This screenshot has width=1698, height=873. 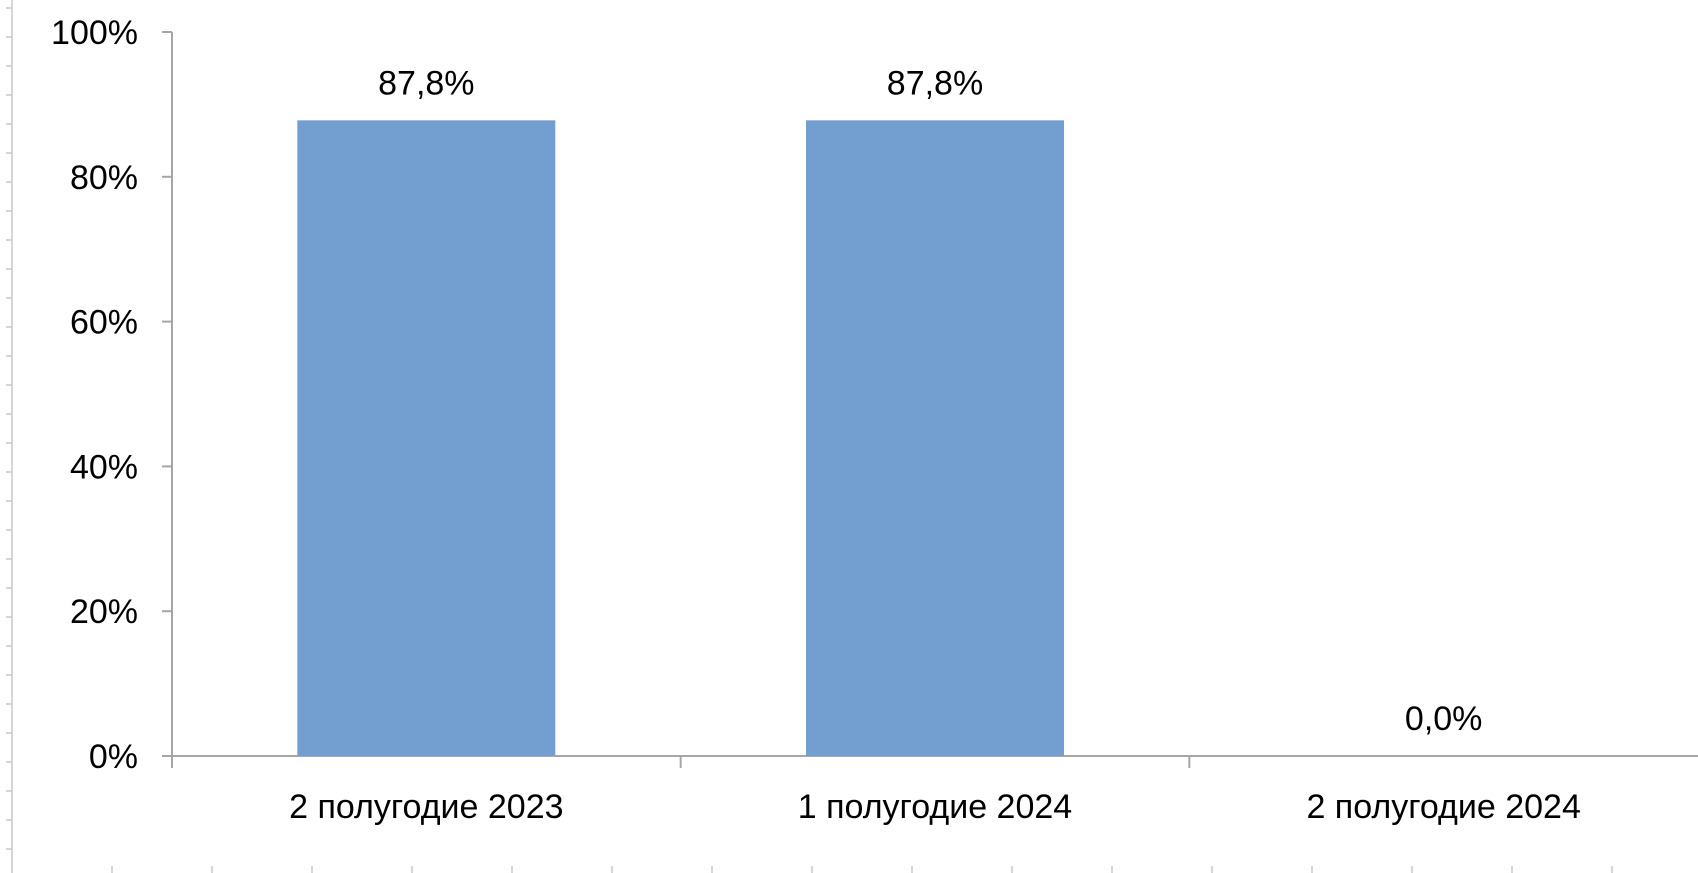 I want to click on x-tick-label: 2 полугодие 2024, so click(x=1443, y=807).